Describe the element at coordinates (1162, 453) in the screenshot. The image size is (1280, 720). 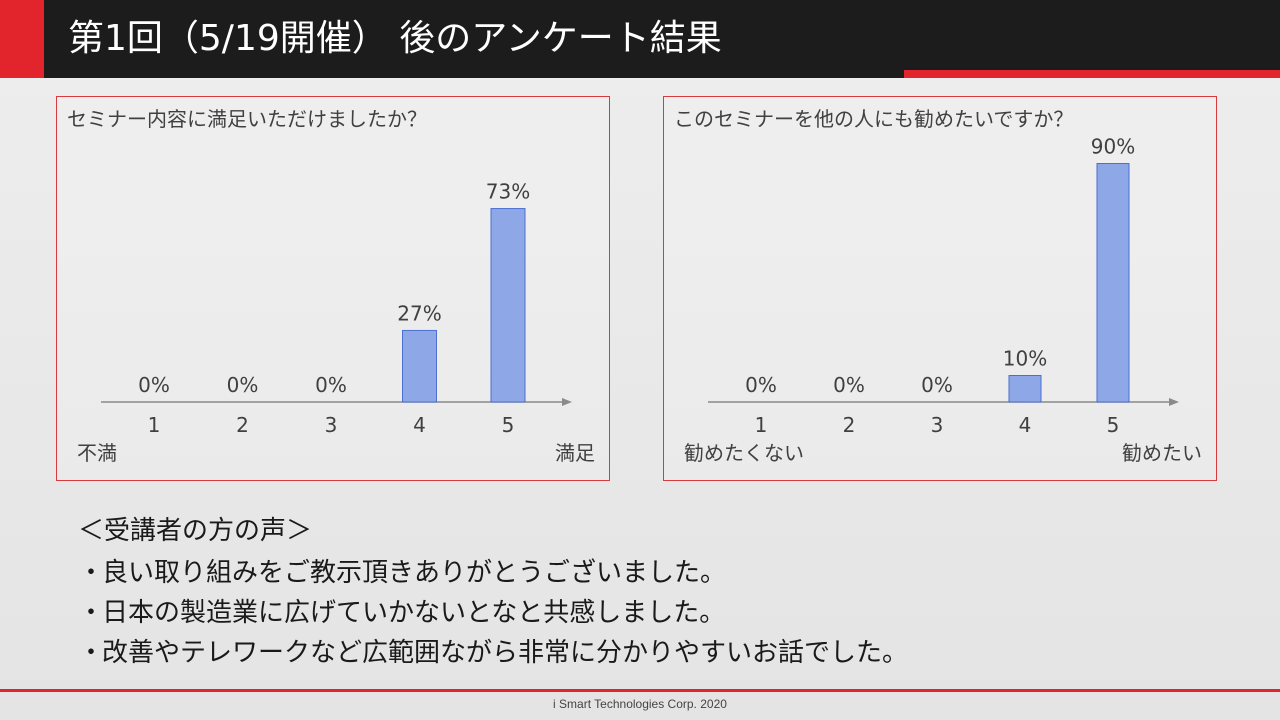
I see `scale-high-label: 勧めたい` at that location.